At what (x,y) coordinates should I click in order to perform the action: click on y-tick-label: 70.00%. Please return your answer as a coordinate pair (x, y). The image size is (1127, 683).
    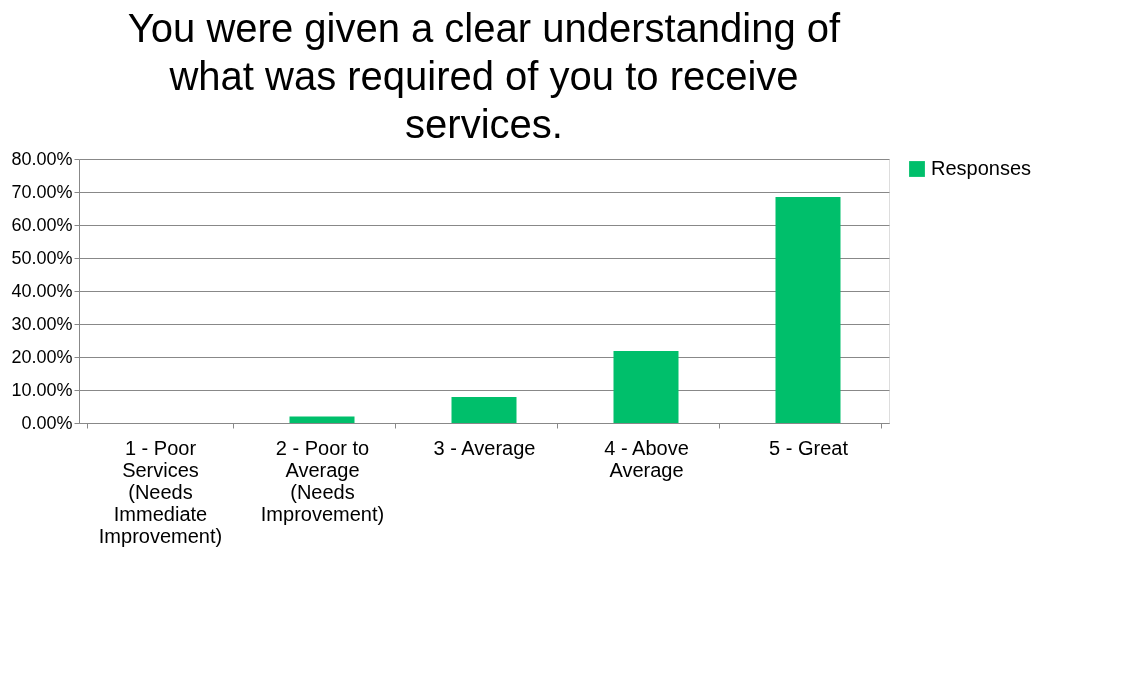
    Looking at the image, I should click on (42, 191).